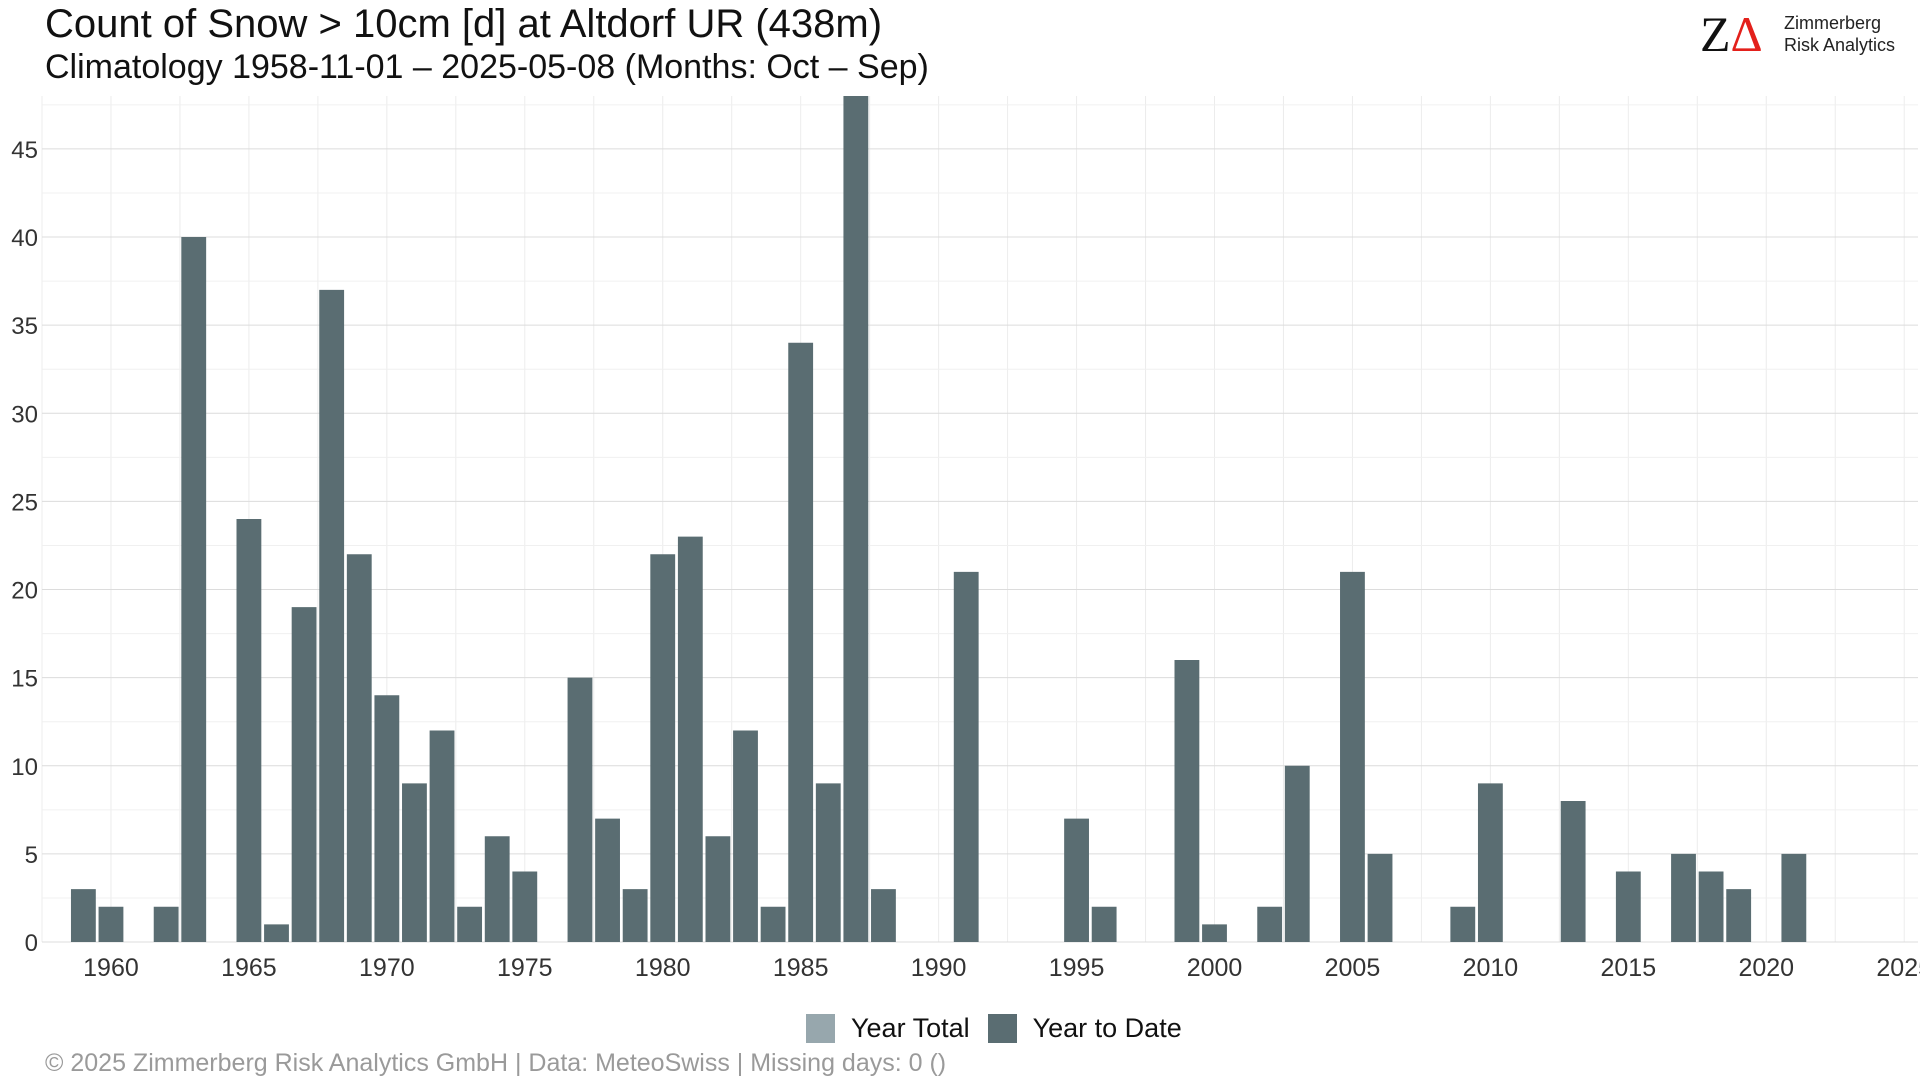 This screenshot has width=1920, height=1080. Describe the element at coordinates (663, 968) in the screenshot. I see `x-tick-label: 1980` at that location.